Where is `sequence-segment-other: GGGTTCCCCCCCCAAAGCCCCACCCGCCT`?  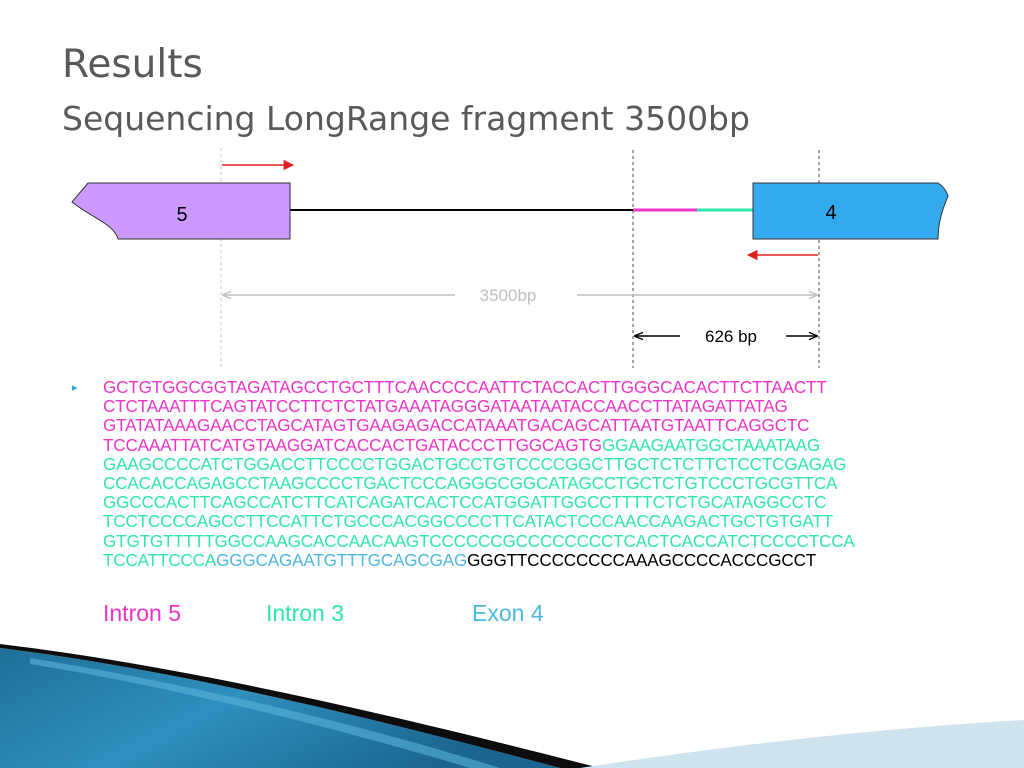
sequence-segment-other: GGGTTCCCCCCCCAAAGCCCCACCCGCCT is located at coordinates (642, 560).